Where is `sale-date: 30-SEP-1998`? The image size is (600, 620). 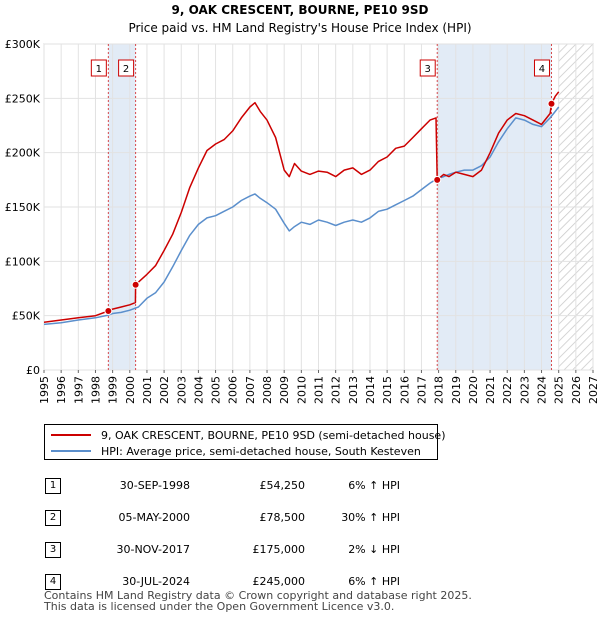 sale-date: 30-SEP-1998 is located at coordinates (154, 485).